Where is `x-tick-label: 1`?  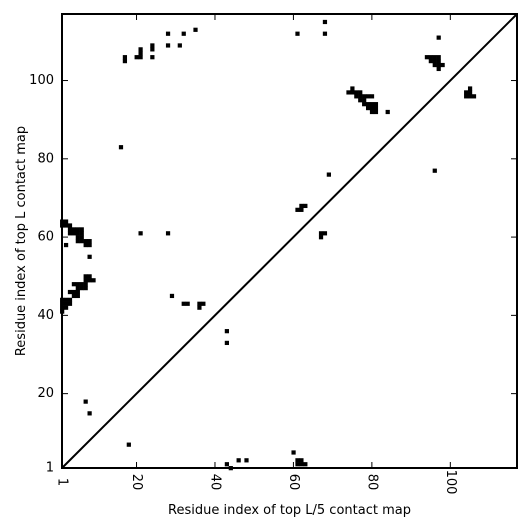 x-tick-label: 1 is located at coordinates (62, 482).